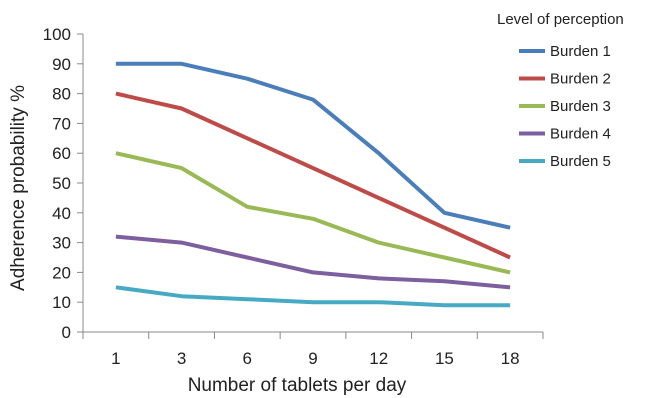  What do you see at coordinates (18, 188) in the screenshot?
I see `y-axis-title: Adherence probability %` at bounding box center [18, 188].